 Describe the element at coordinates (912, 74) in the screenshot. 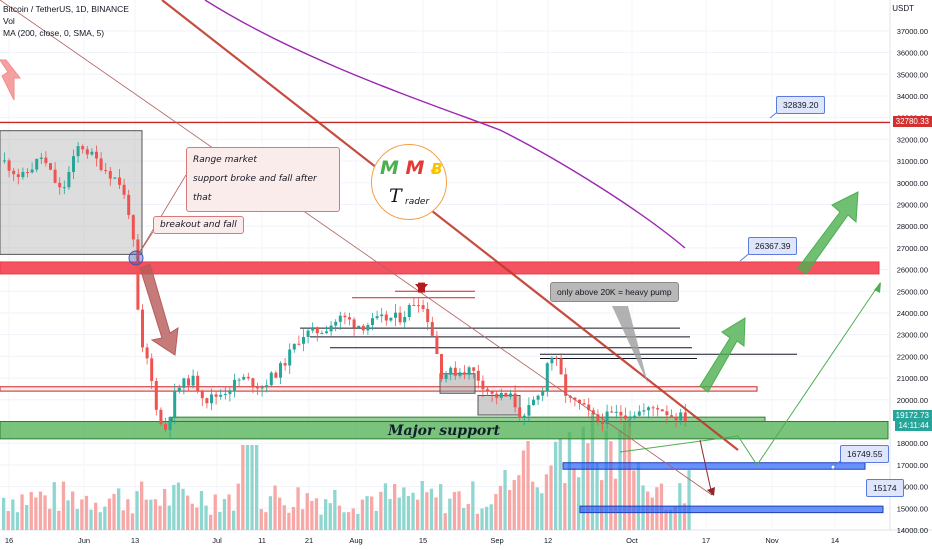

I see `price-tick: 35000.00` at that location.